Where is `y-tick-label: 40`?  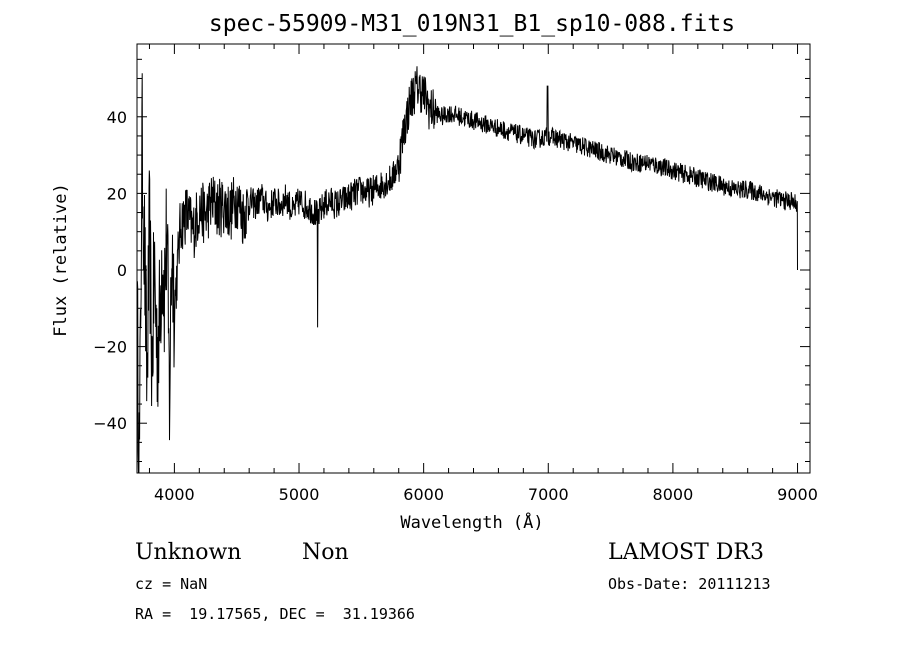 y-tick-label: 40 is located at coordinates (117, 117).